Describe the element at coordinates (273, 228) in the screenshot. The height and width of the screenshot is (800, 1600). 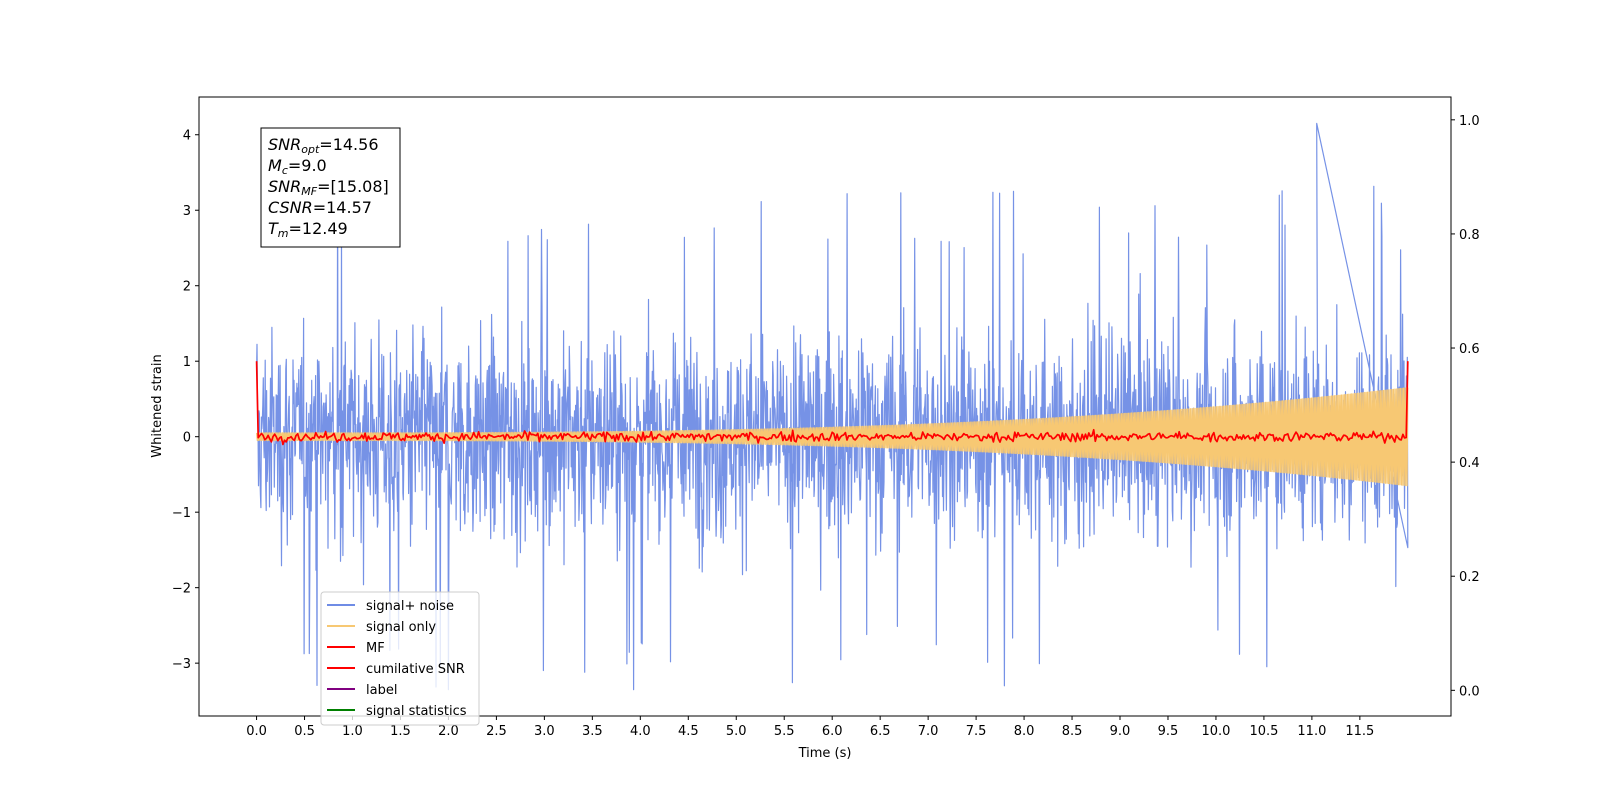
I see `info-symbol: T` at that location.